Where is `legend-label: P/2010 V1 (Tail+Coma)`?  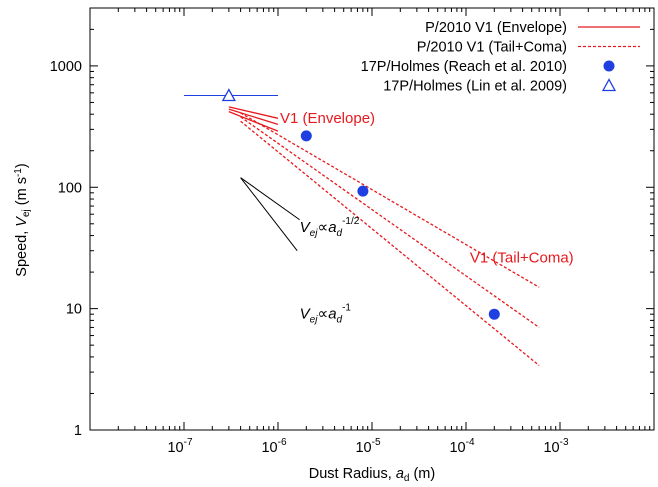 legend-label: P/2010 V1 (Tail+Coma) is located at coordinates (492, 48).